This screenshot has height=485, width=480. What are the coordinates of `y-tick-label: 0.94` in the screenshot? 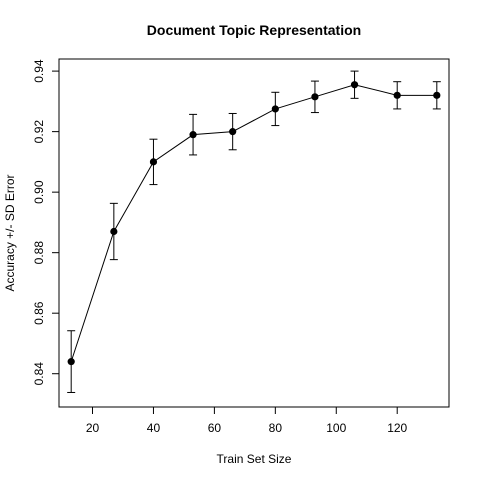 It's located at (39, 71).